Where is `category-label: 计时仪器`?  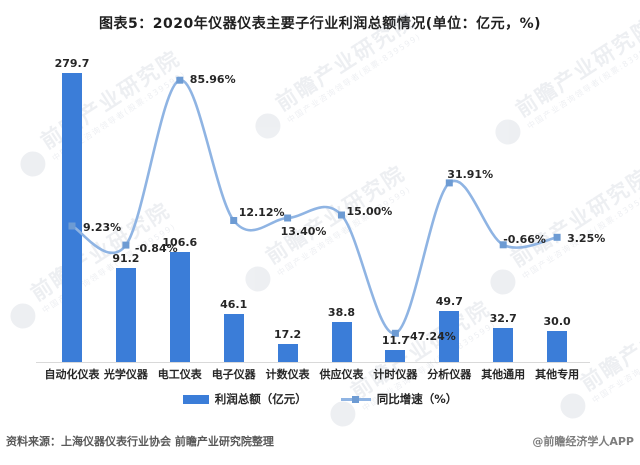
category-label: 计时仪器 is located at coordinates (395, 374).